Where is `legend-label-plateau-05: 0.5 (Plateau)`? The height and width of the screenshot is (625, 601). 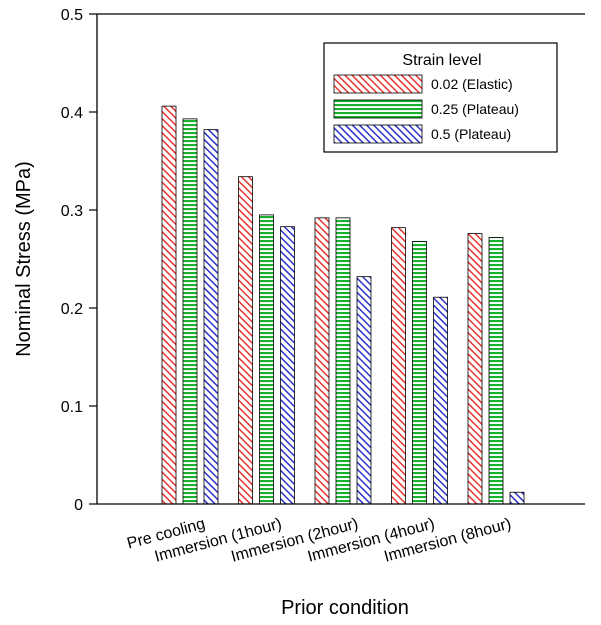
legend-label-plateau-05: 0.5 (Plateau) is located at coordinates (471, 134).